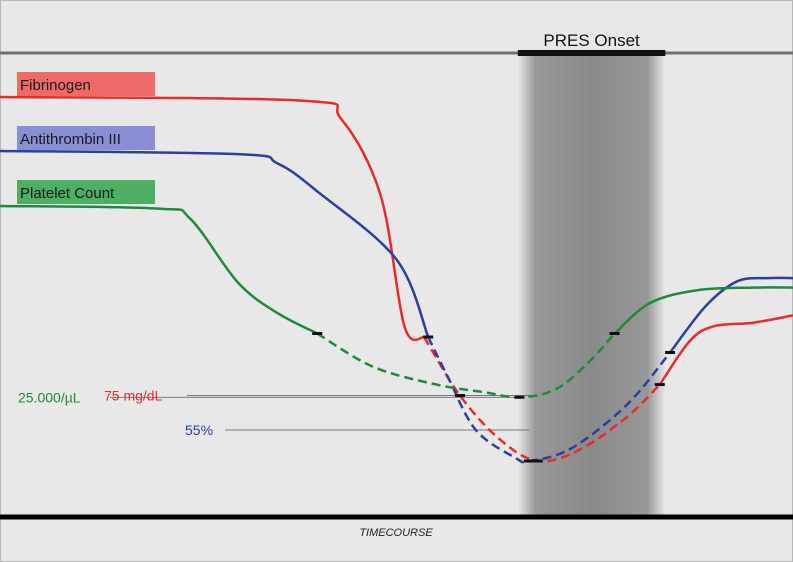  I want to click on threshold-annotations: 25.000/µL 75 mg/dL 55%, so click(278, 412).